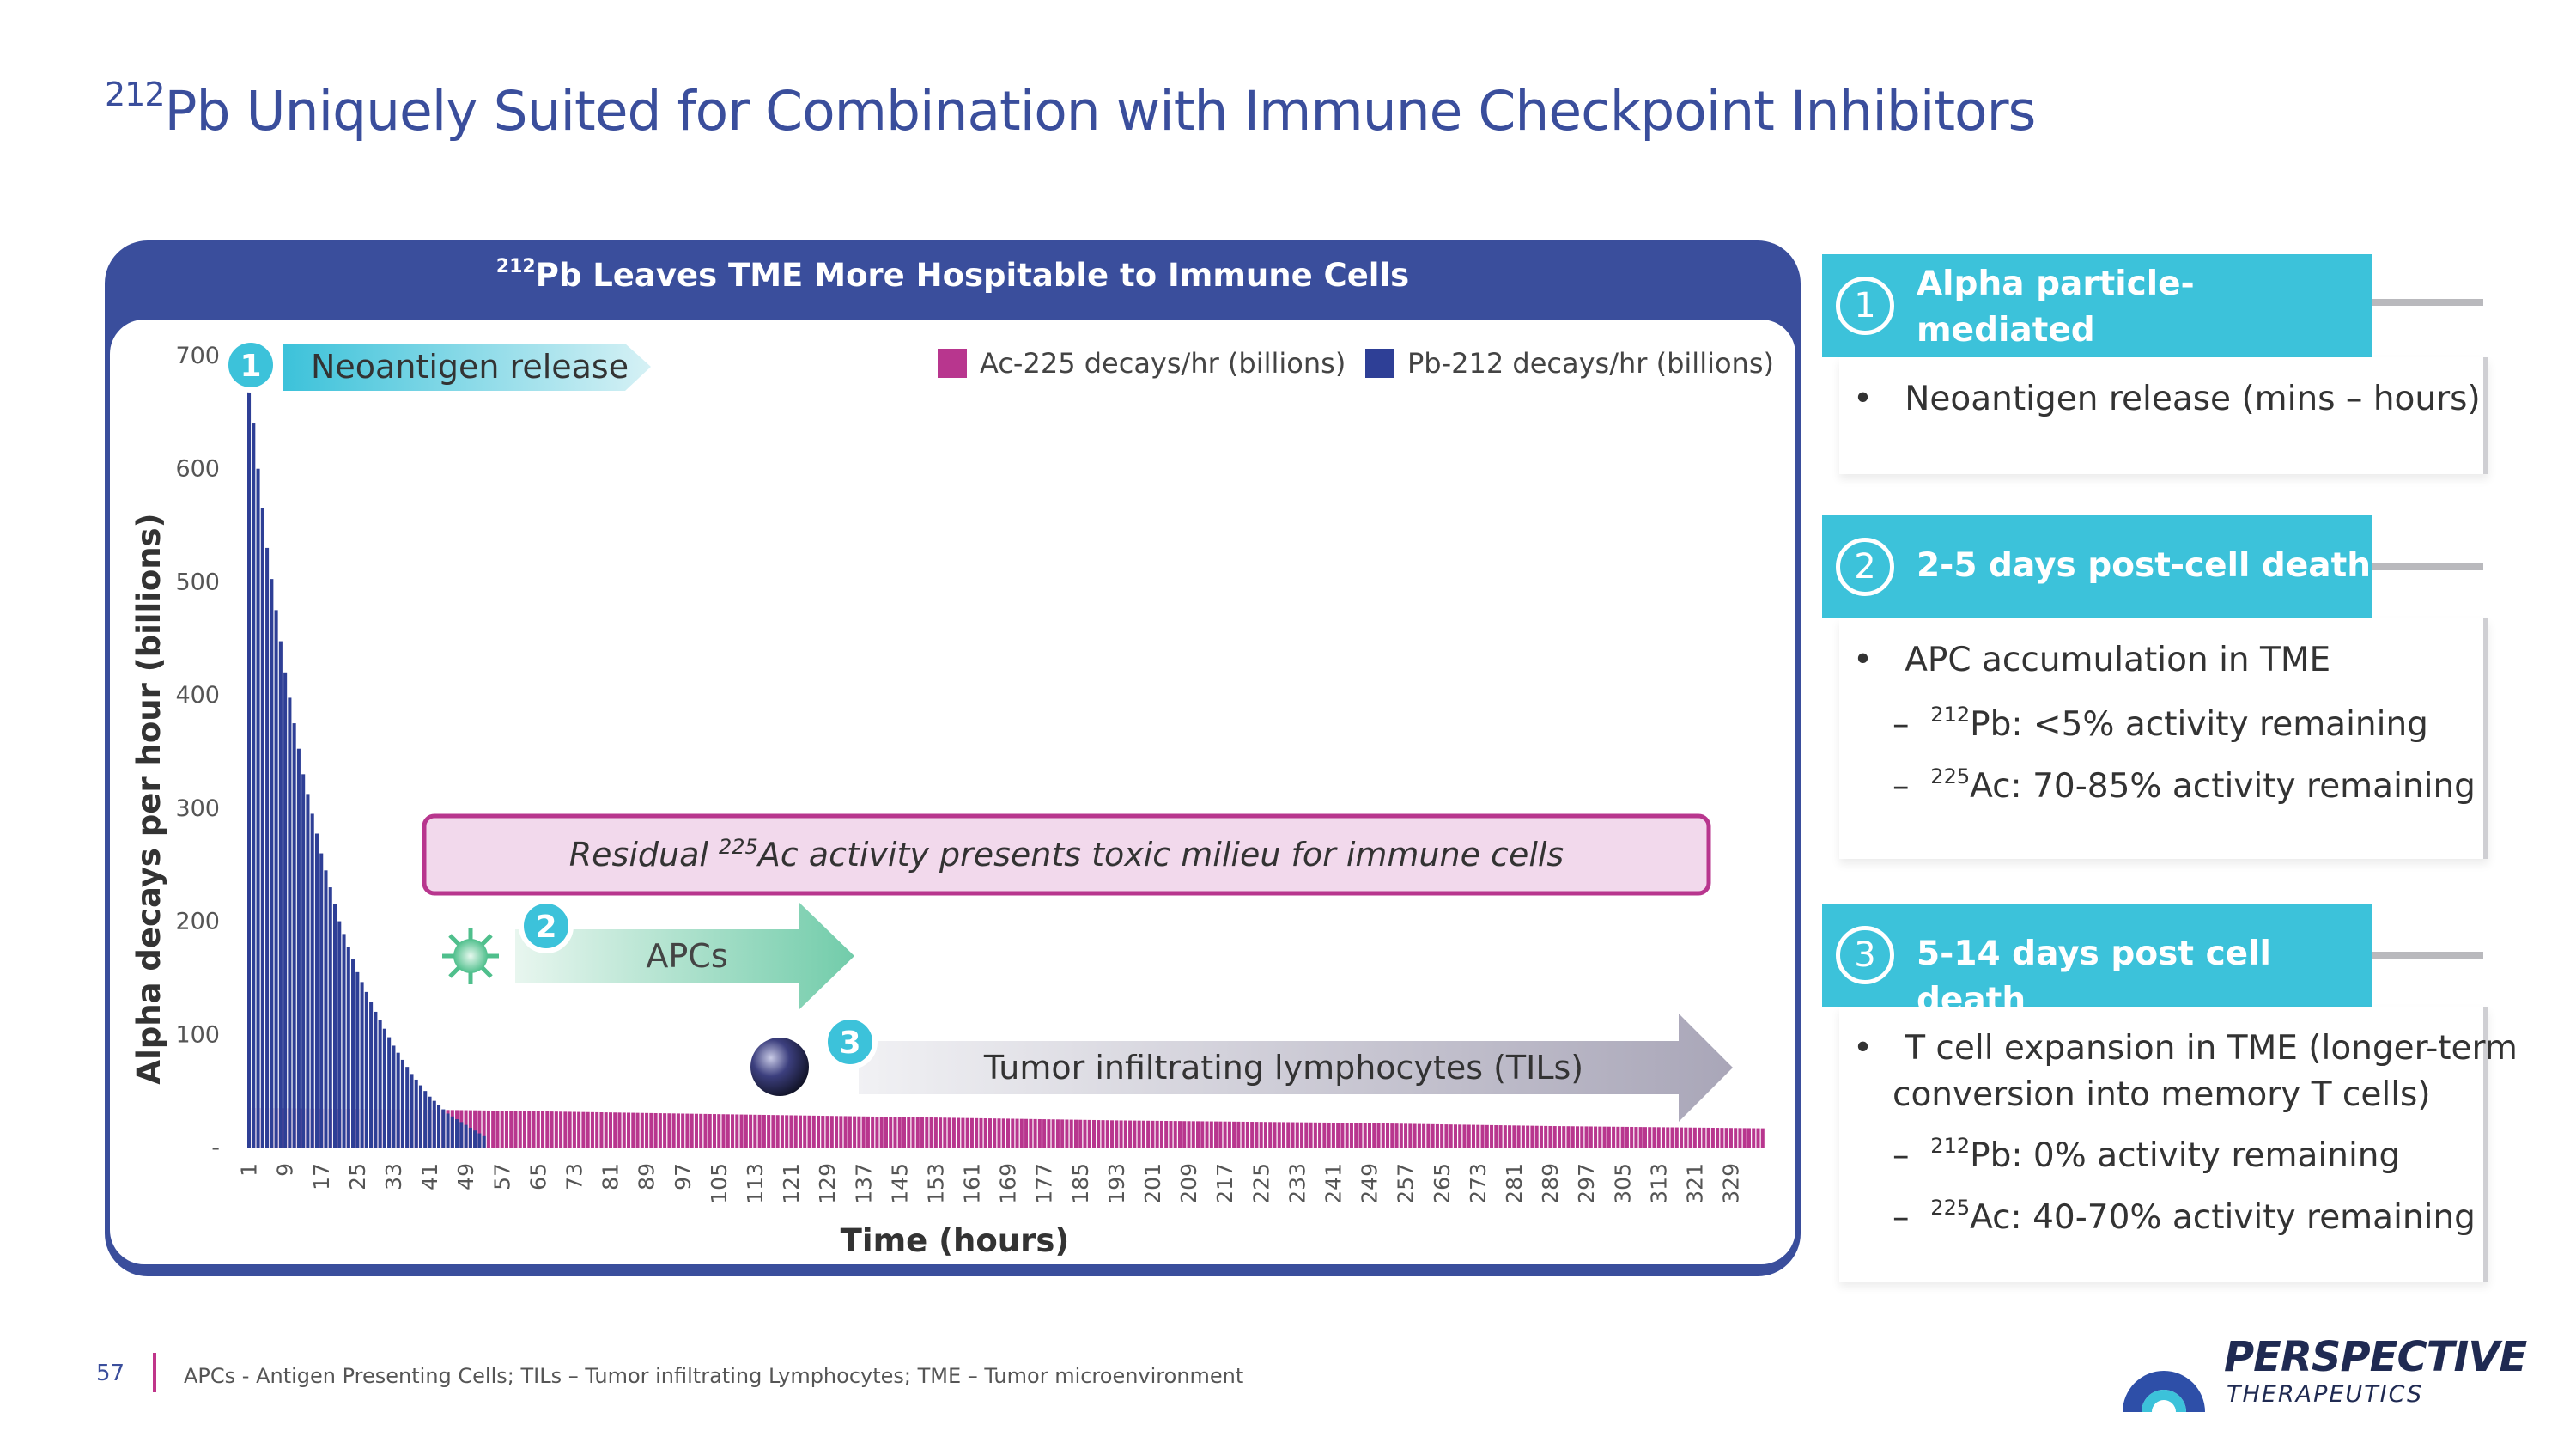 The width and height of the screenshot is (2576, 1449). Describe the element at coordinates (792, 1183) in the screenshot. I see `x-tick-label: 121` at that location.